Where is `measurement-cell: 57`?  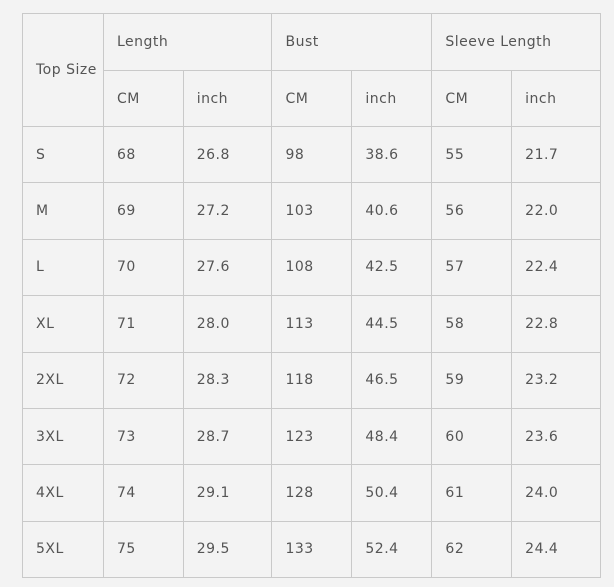
measurement-cell: 57 is located at coordinates (472, 267).